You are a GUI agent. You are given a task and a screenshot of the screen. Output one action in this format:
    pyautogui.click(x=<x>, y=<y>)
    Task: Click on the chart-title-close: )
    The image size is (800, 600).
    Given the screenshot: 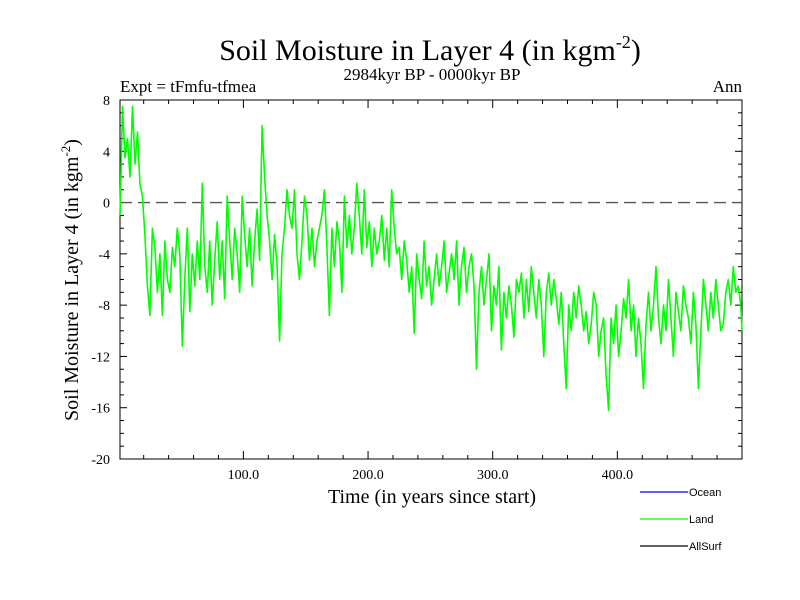 What is the action you would take?
    pyautogui.click(x=636, y=50)
    